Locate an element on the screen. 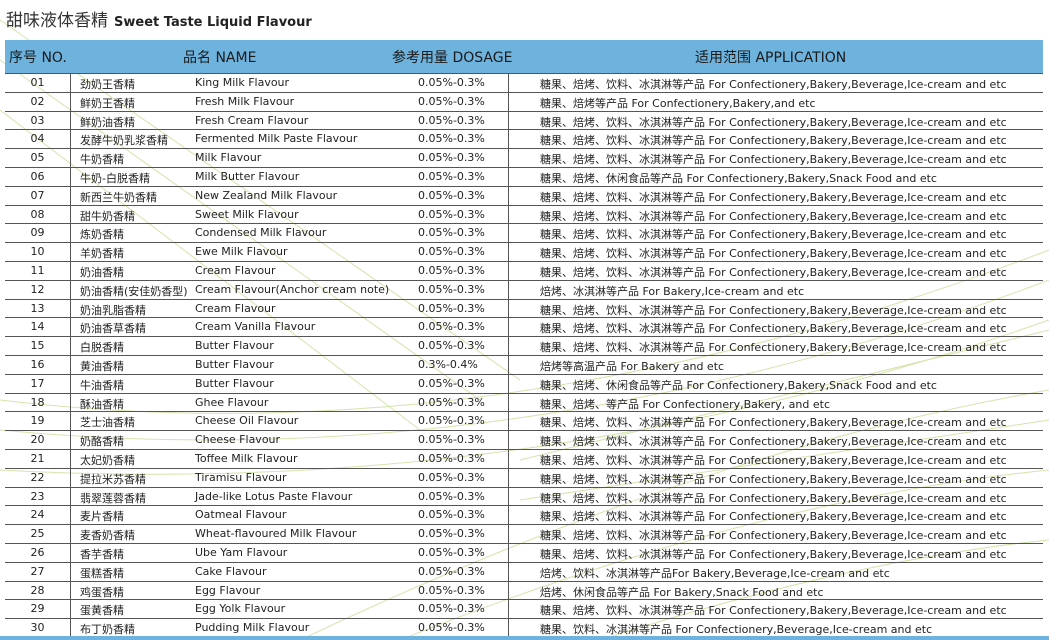 The width and height of the screenshot is (1049, 640). english-name: Cream Flavour is located at coordinates (235, 308).